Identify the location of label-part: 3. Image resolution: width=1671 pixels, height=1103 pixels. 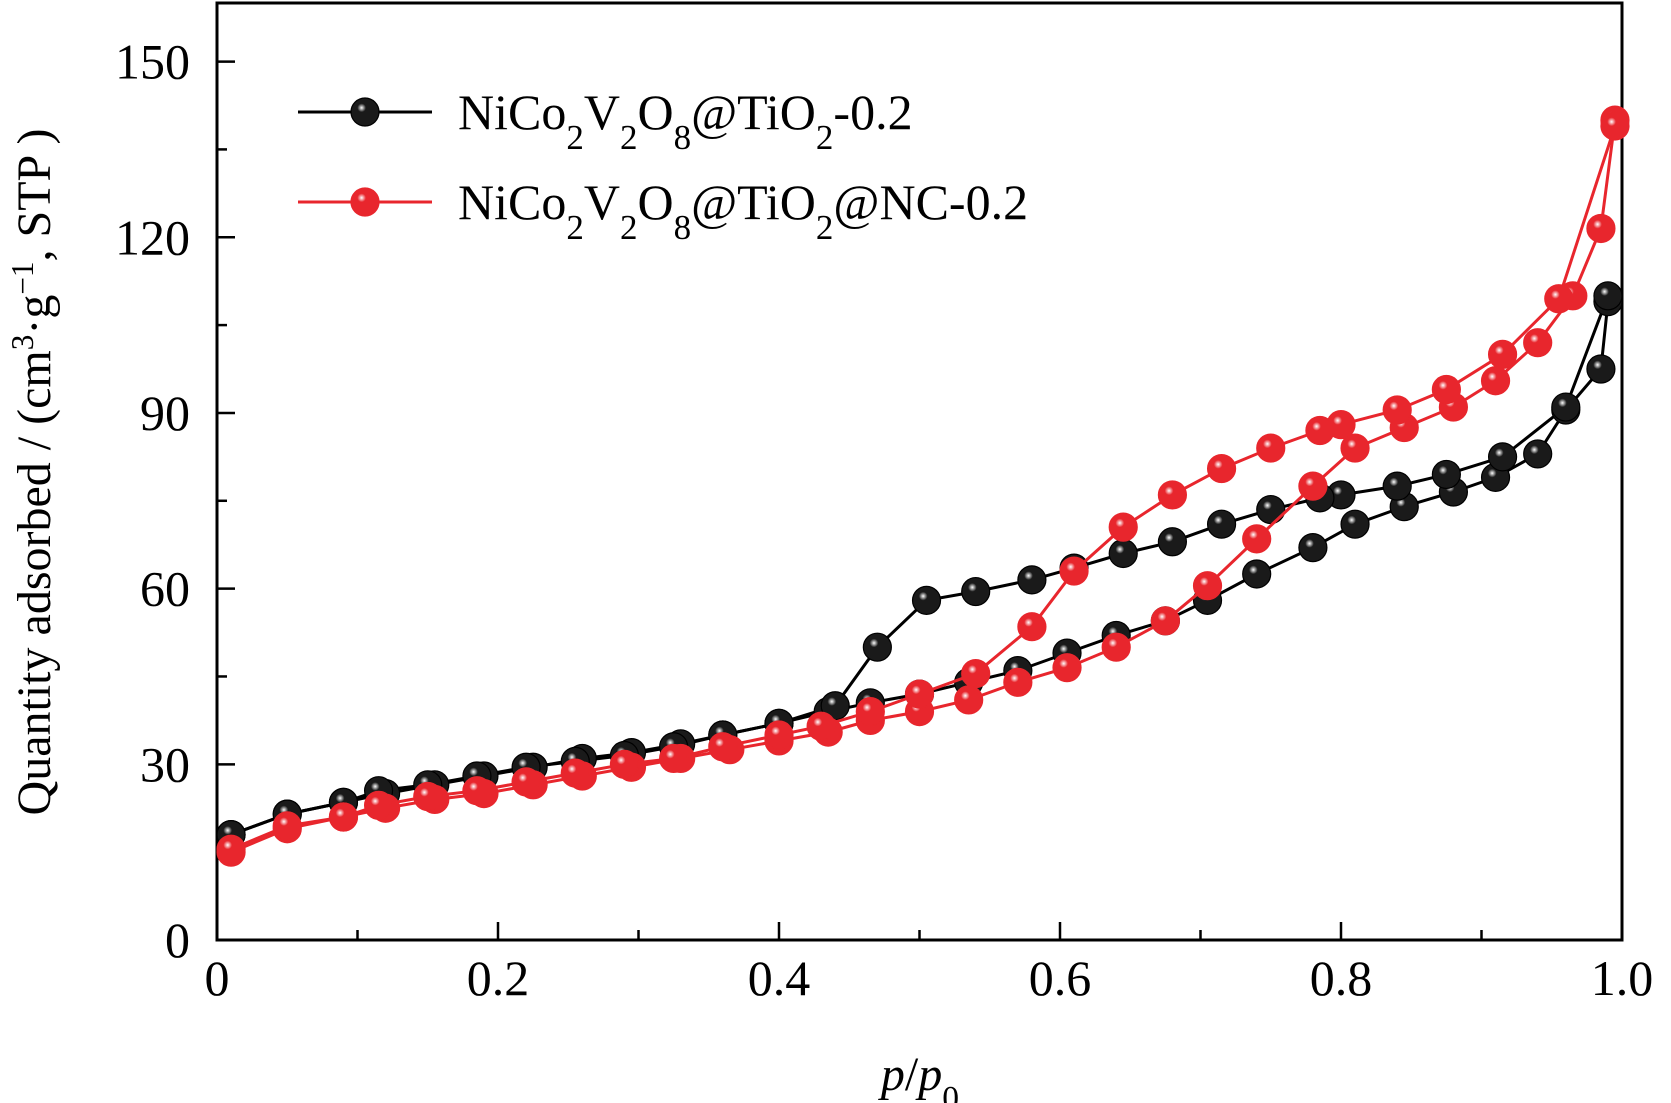
(22, 343).